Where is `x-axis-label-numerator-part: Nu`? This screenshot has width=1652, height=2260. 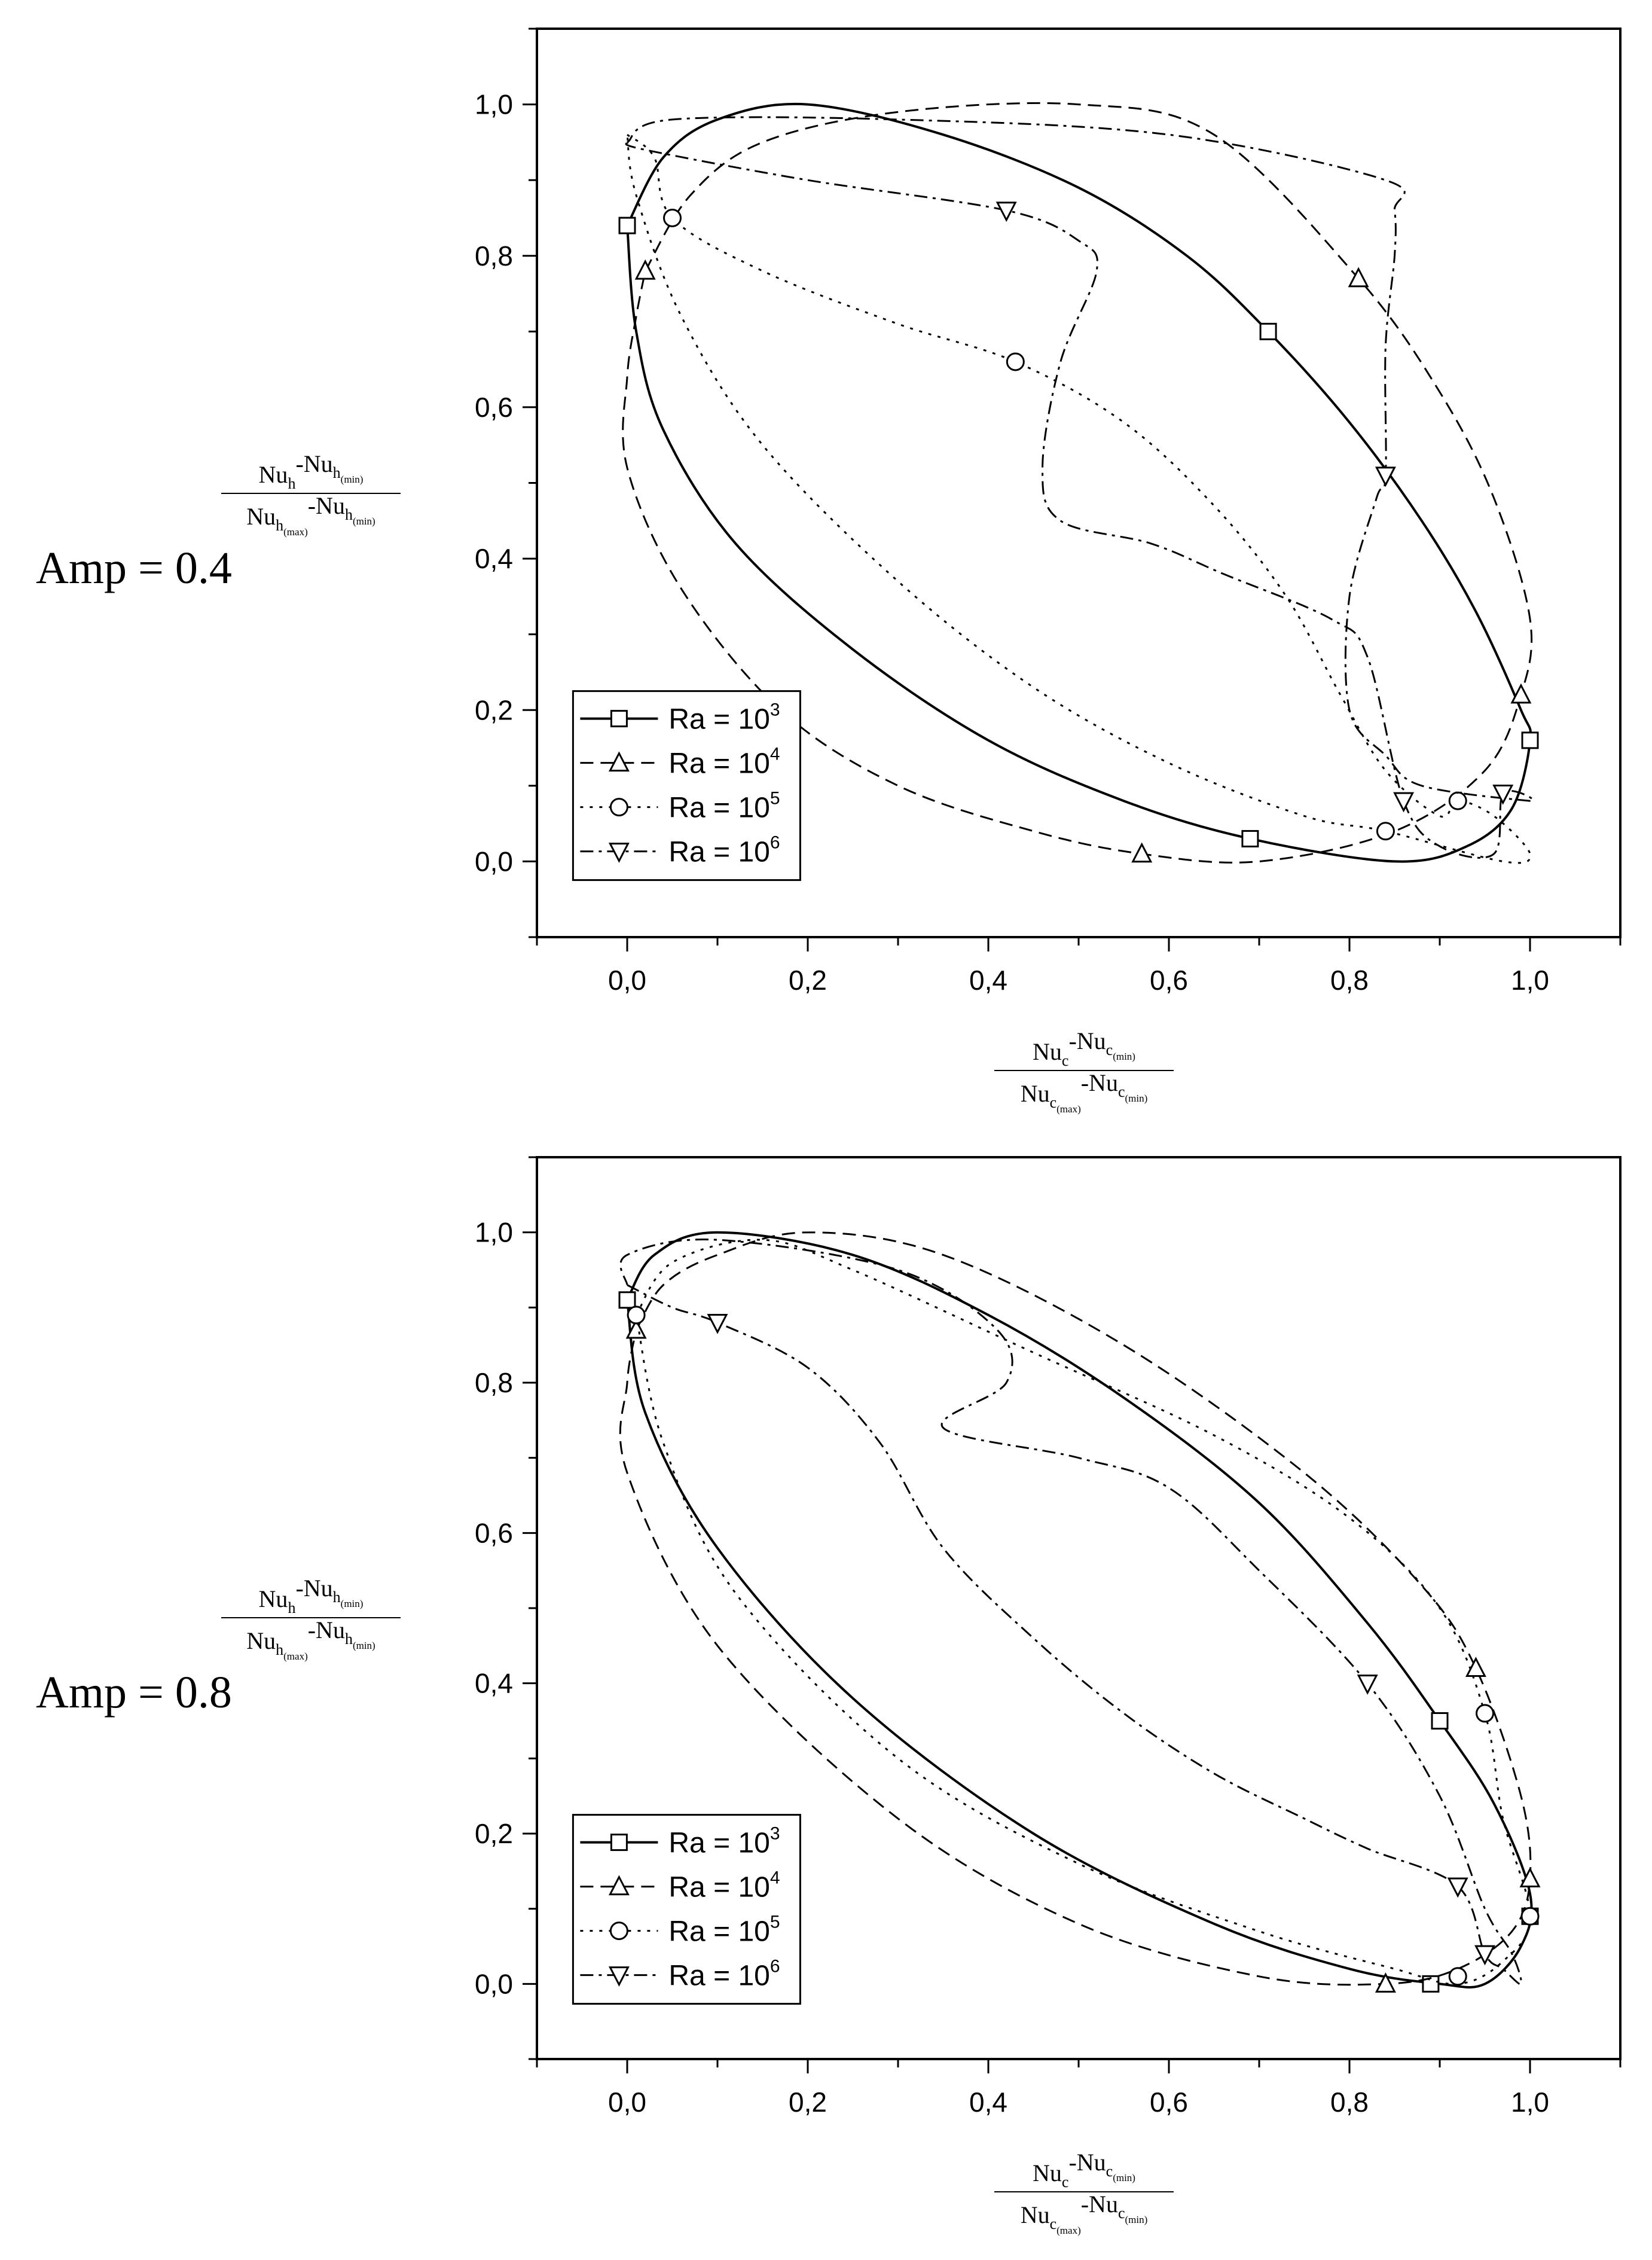 x-axis-label-numerator-part: Nu is located at coordinates (1048, 1051).